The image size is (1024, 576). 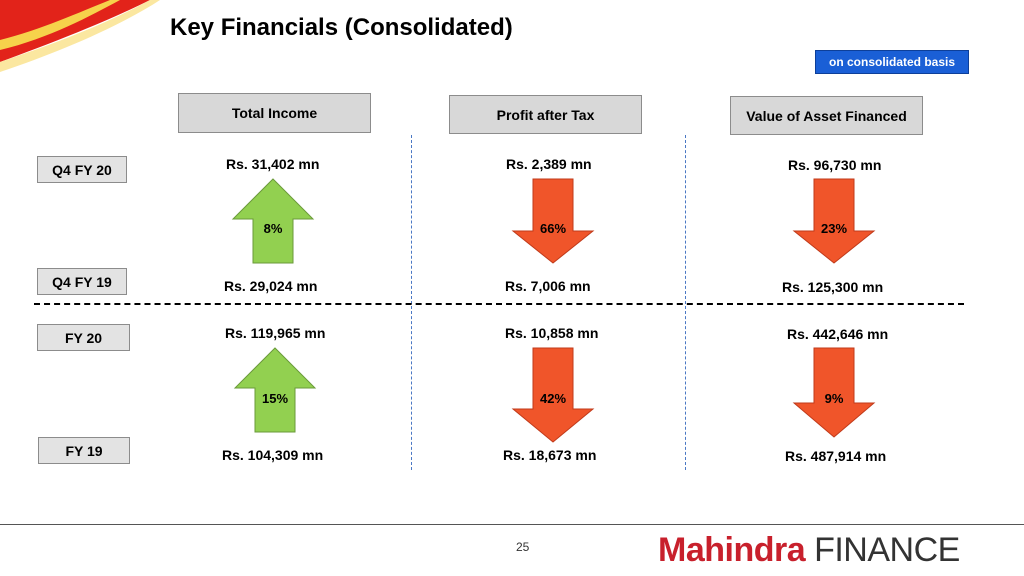 What do you see at coordinates (836, 456) in the screenshot?
I see `fy19-asset-financed: Rs. 487,914 mn` at bounding box center [836, 456].